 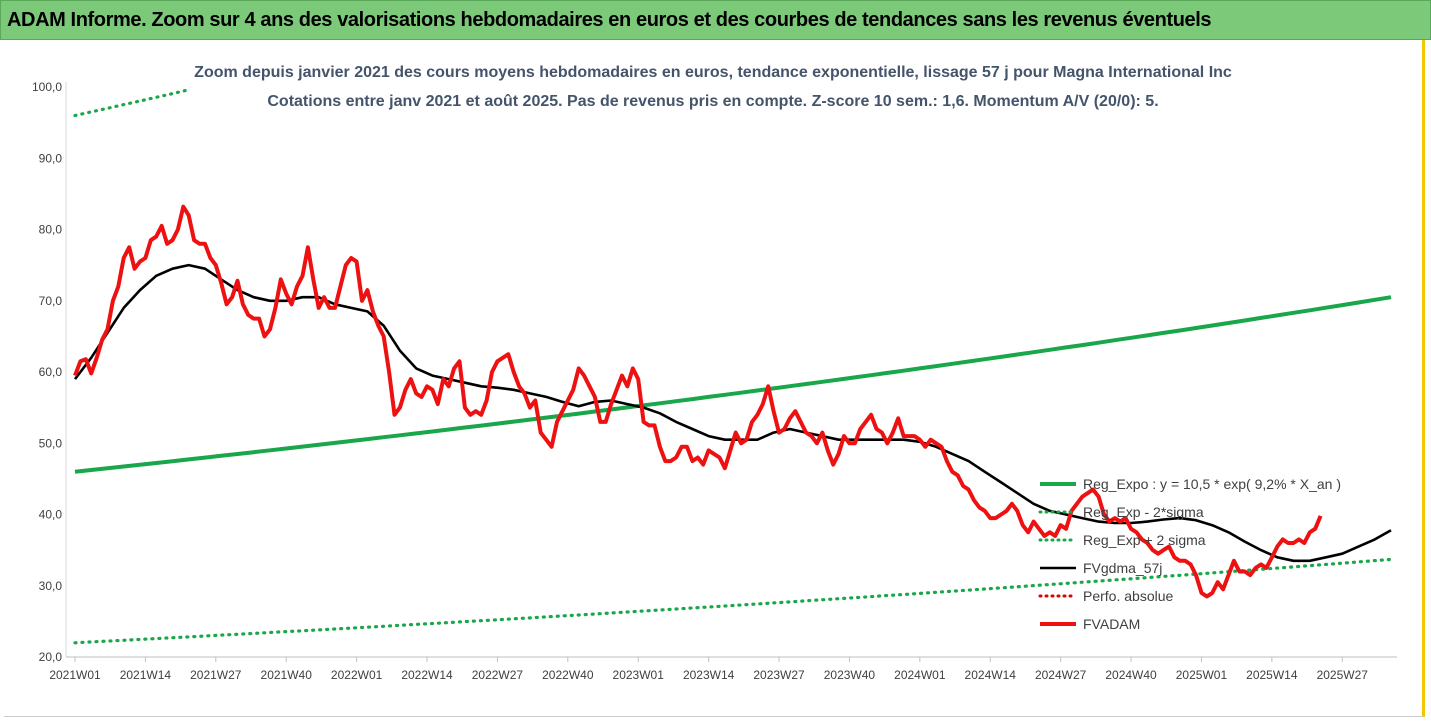 I want to click on x-tick-label: 2025W27, so click(x=1343, y=675).